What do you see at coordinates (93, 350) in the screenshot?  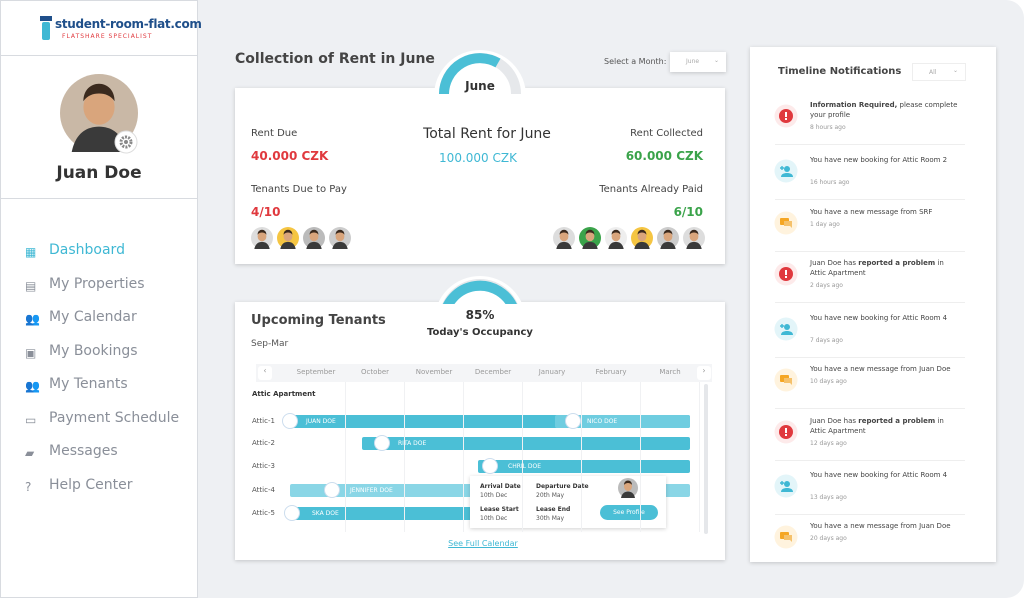 I see `menu-item: My Bookings` at bounding box center [93, 350].